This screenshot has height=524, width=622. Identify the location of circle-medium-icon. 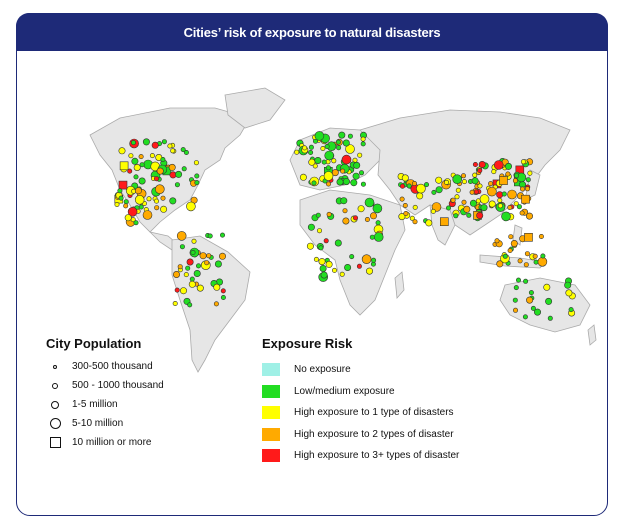
(55, 404).